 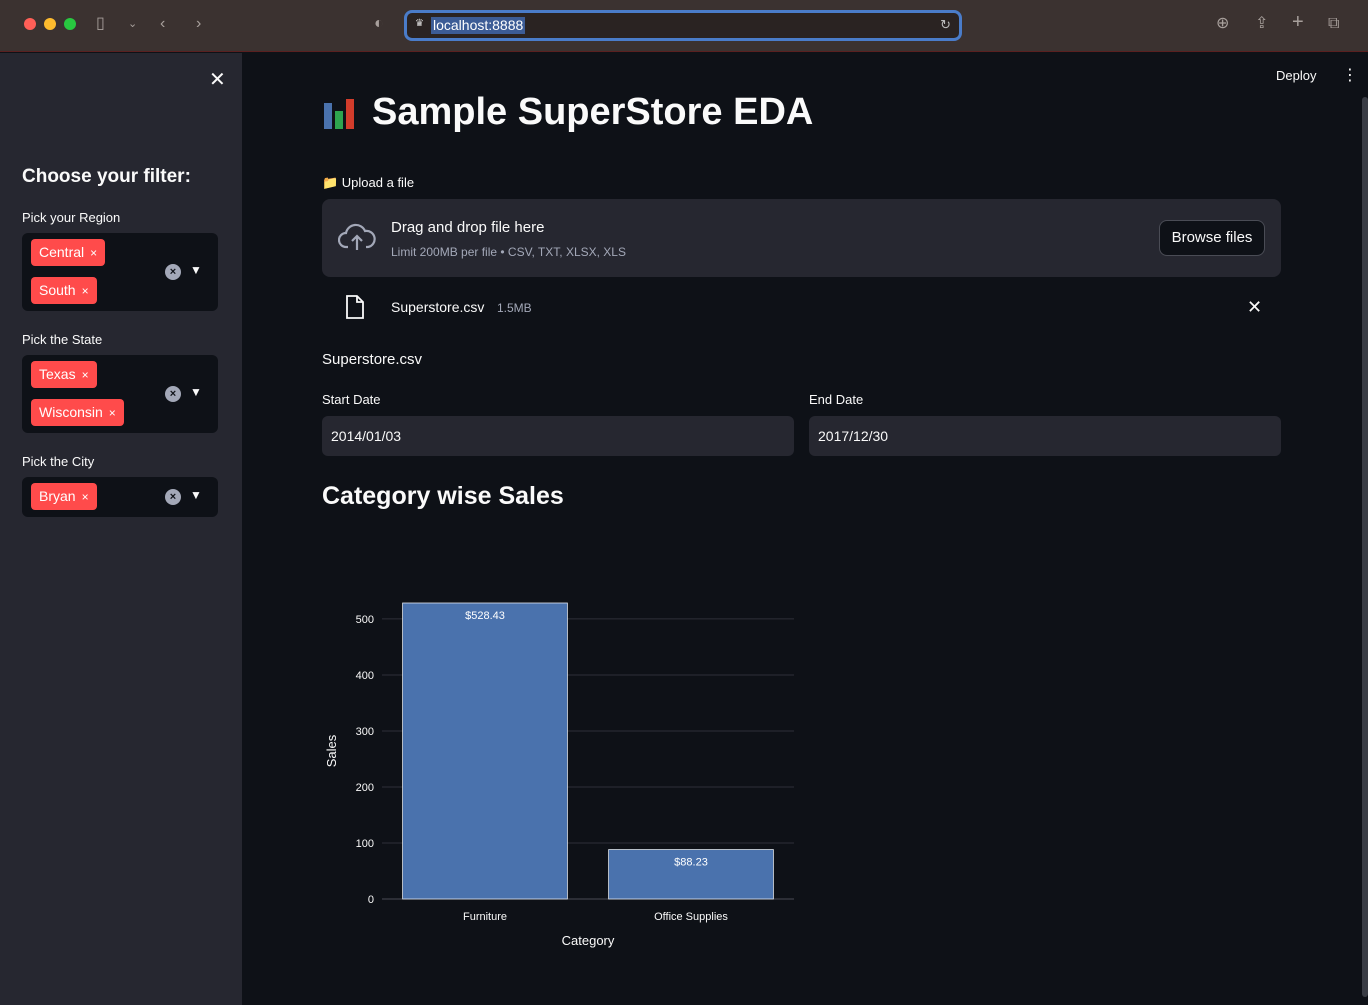 What do you see at coordinates (351, 399) in the screenshot?
I see `start-date-label: Start Date` at bounding box center [351, 399].